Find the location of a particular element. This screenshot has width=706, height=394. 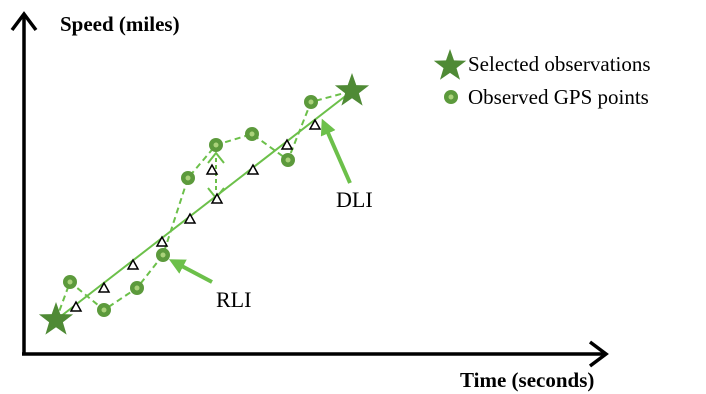

y-axis-title: Speed (miles) is located at coordinates (120, 24).